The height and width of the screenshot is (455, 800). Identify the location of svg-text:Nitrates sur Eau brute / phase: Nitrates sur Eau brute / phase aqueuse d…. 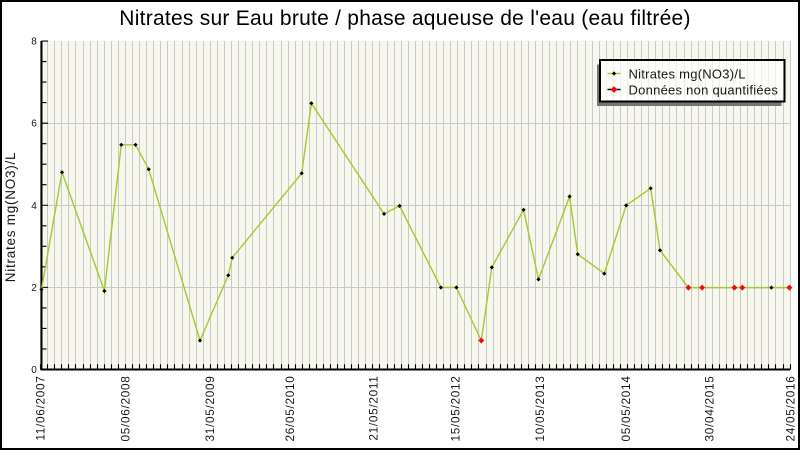
(404, 18).